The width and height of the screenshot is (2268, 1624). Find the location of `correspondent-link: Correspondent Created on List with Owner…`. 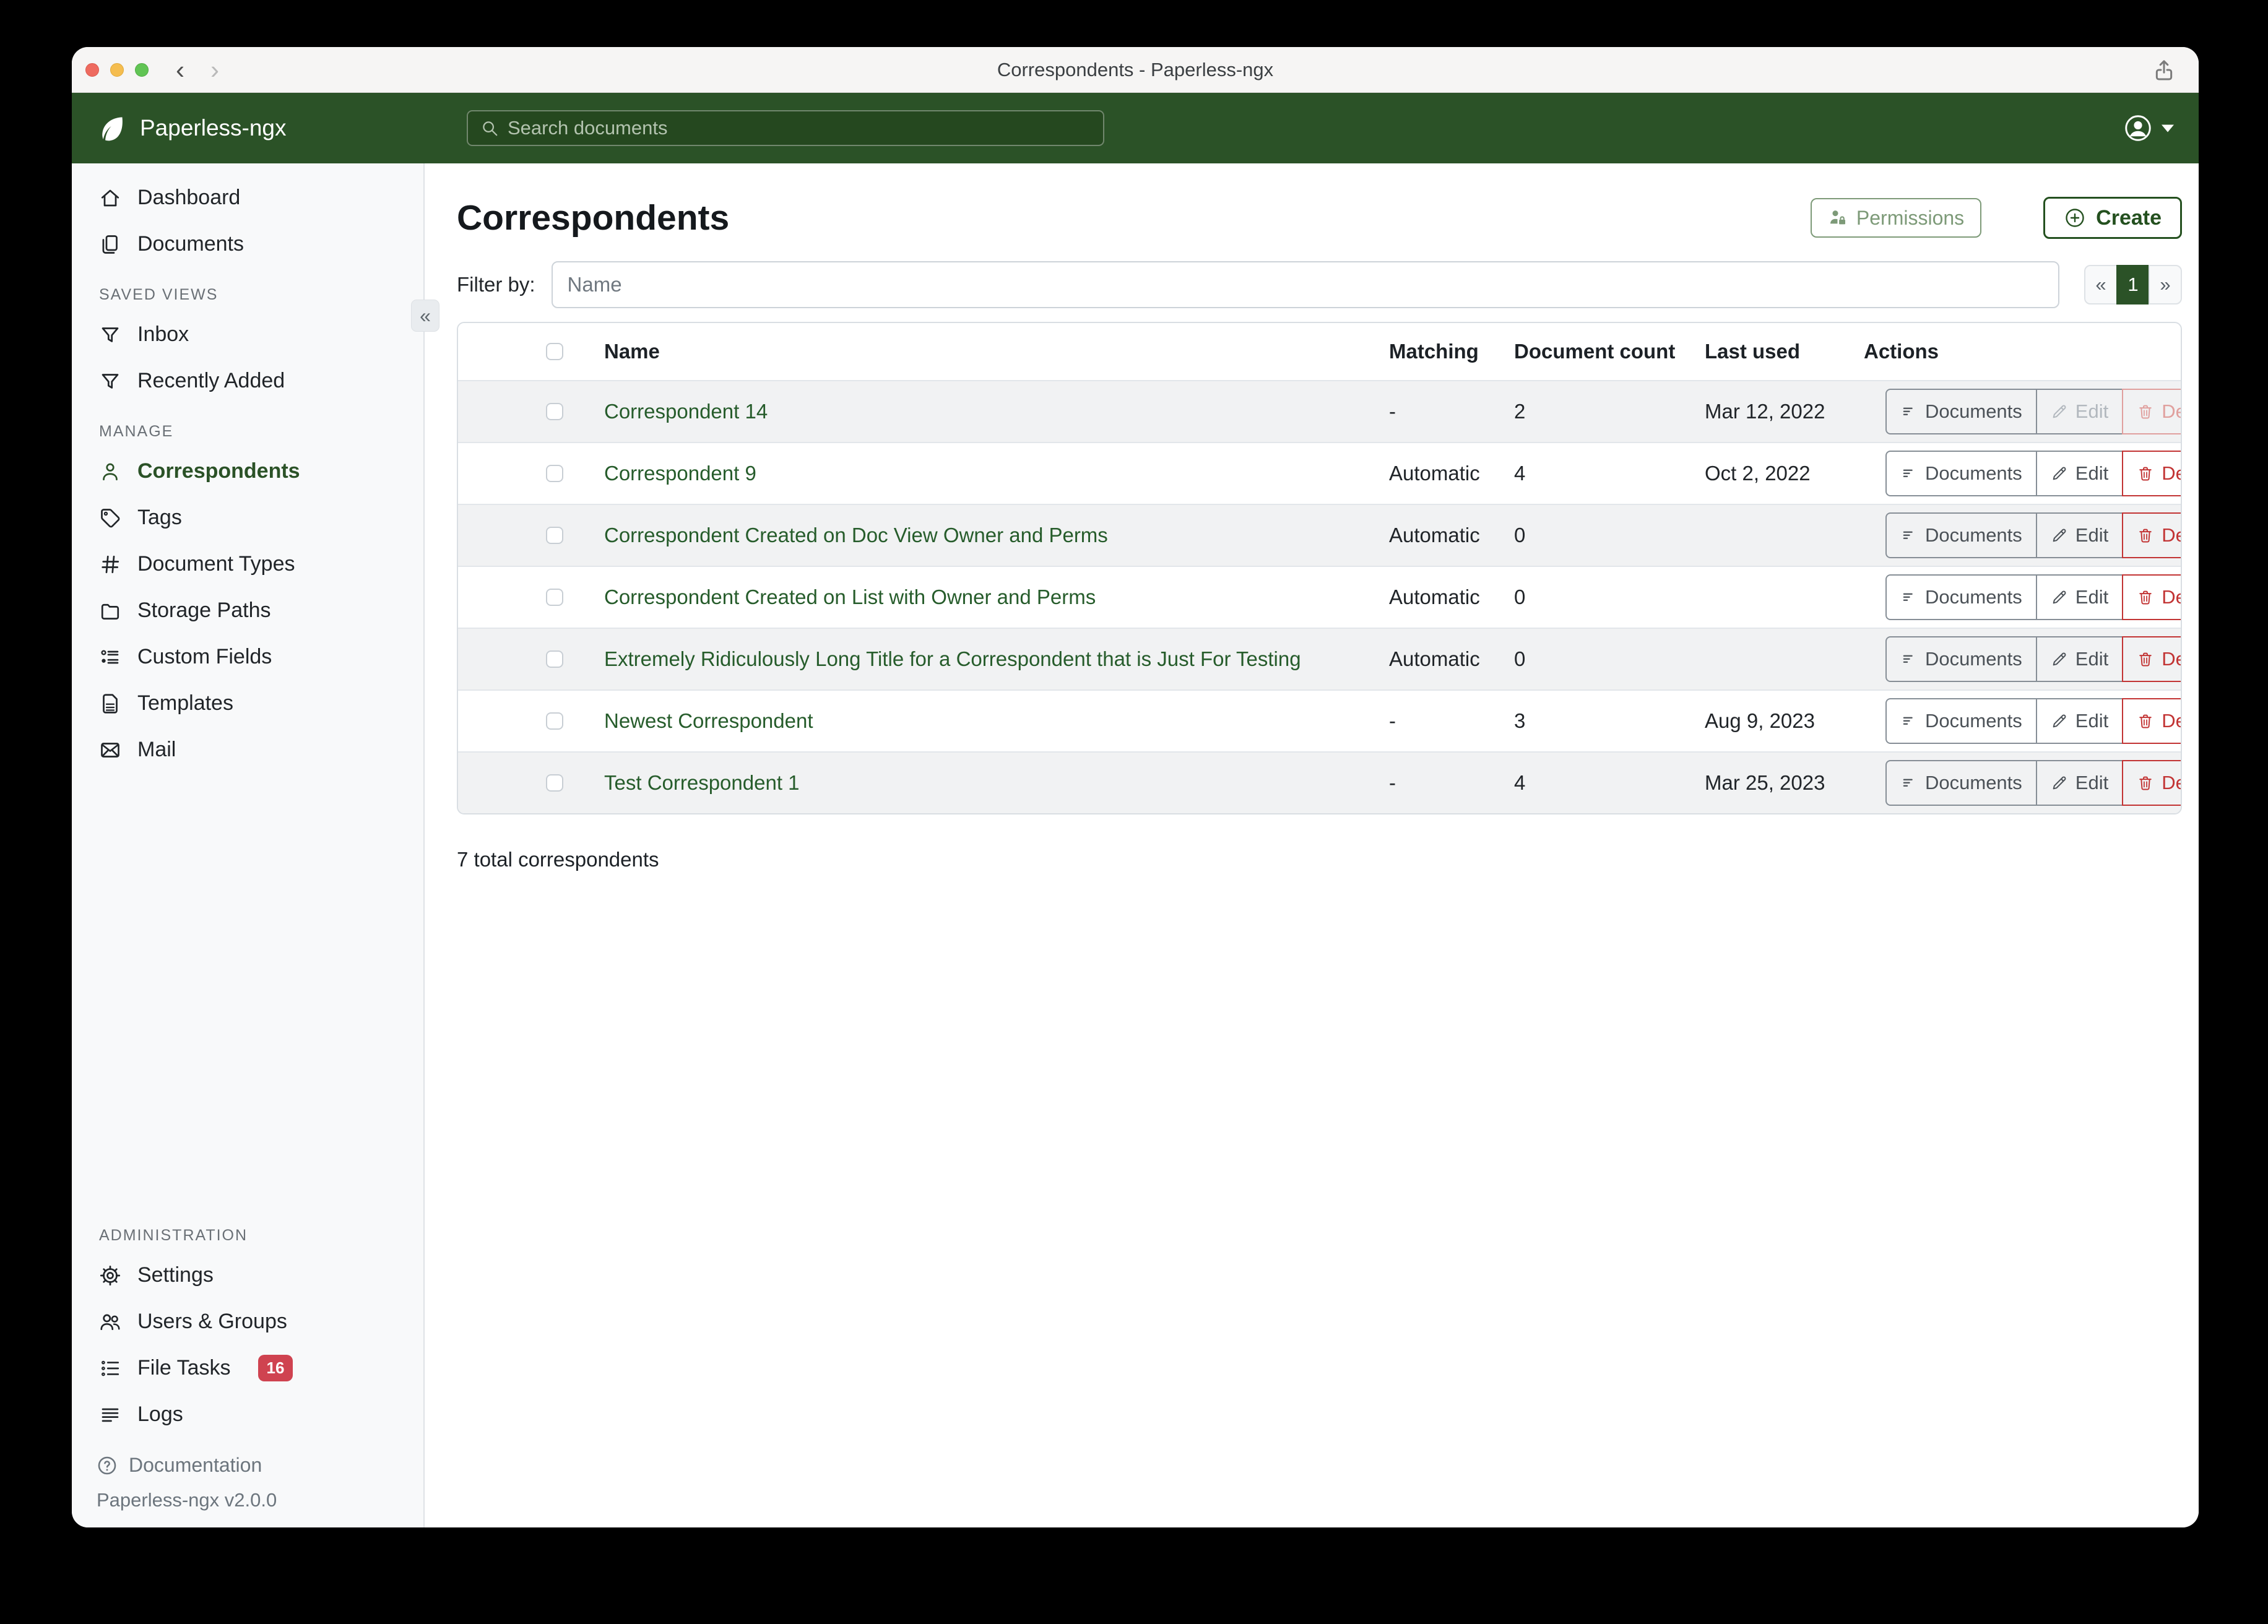

correspondent-link: Correspondent Created on List with Owner… is located at coordinates (850, 596).